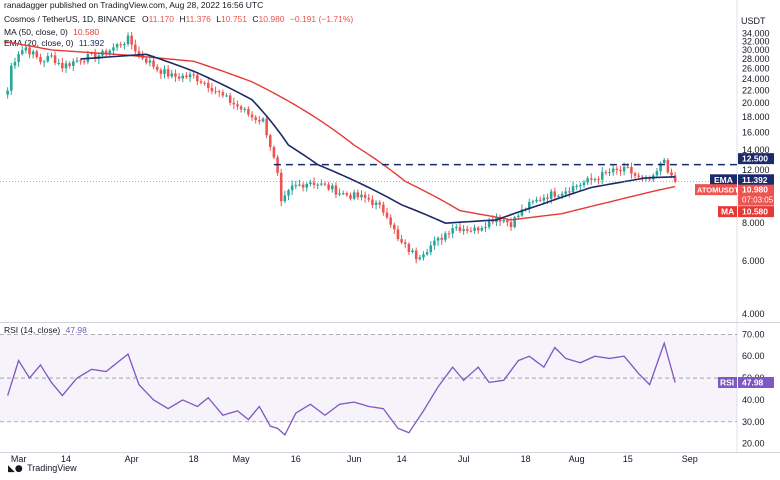  Describe the element at coordinates (756, 41) in the screenshot. I see `price-tick-label: 32.000` at that location.